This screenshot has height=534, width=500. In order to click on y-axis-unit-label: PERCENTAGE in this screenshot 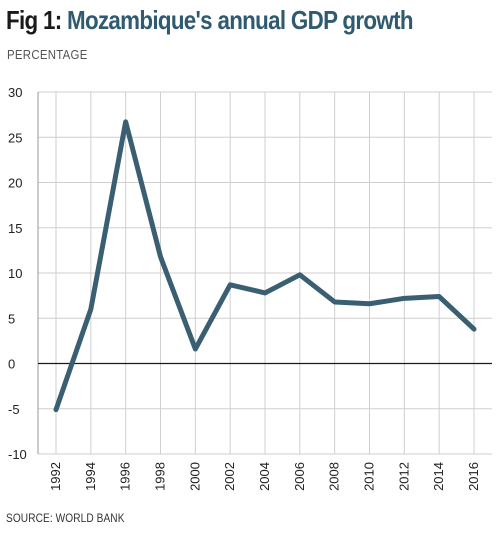, I will do `click(47, 54)`.